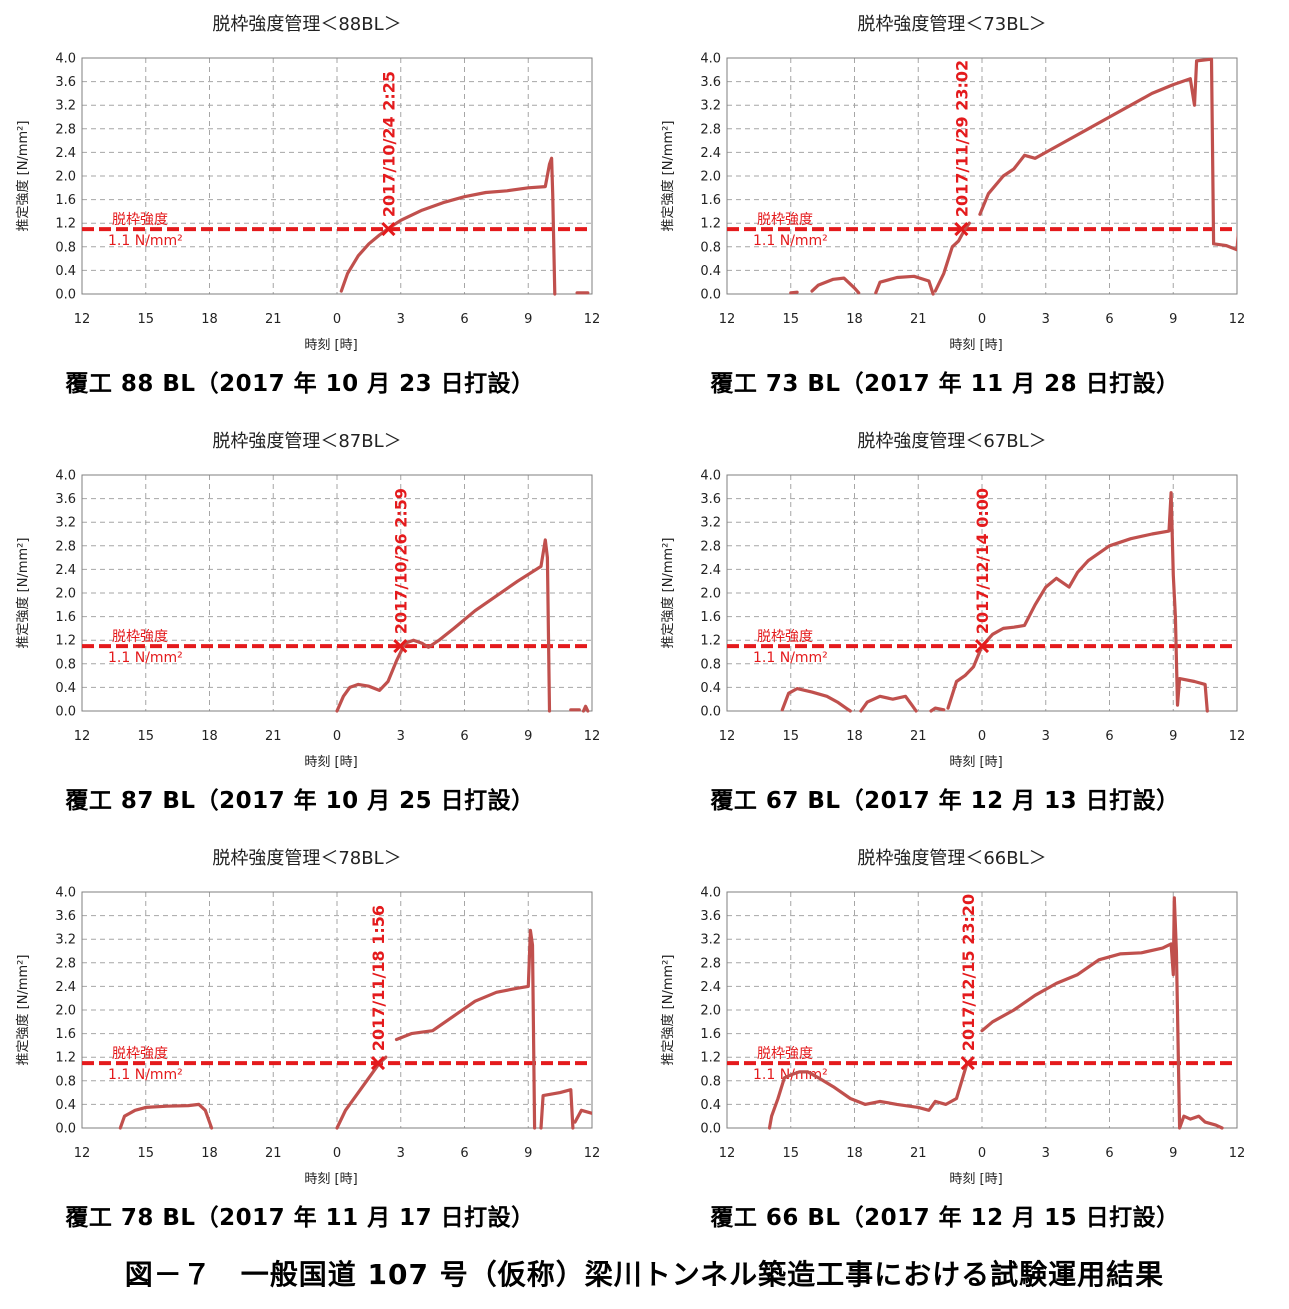 This screenshot has width=1289, height=1309. I want to click on plot-frame, so click(982, 593).